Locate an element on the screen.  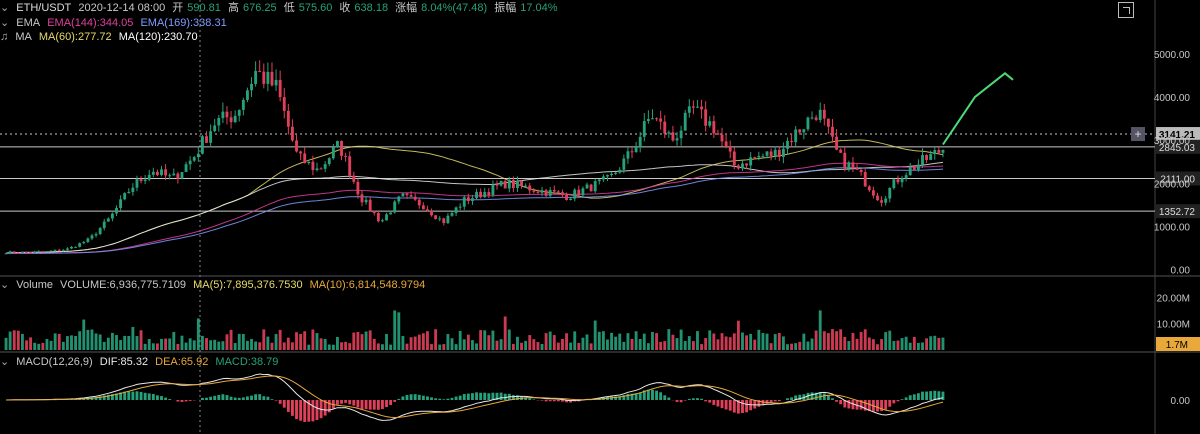
level-label: 1352.72 is located at coordinates (1177, 212).